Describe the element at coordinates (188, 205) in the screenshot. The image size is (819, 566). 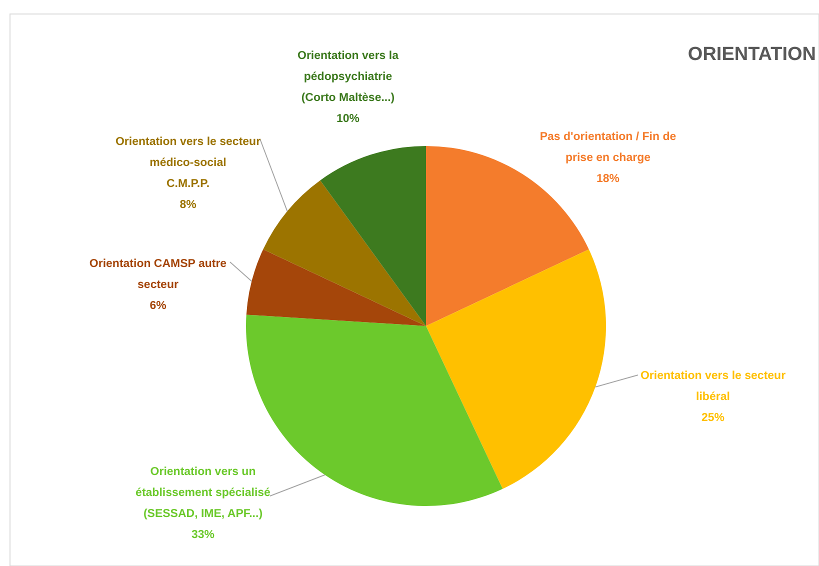
I see `data-label: 8%` at that location.